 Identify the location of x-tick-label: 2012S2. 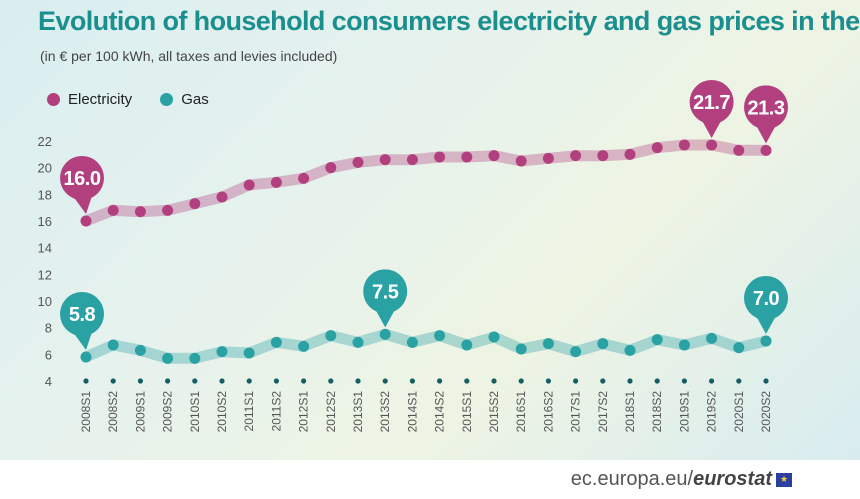
(331, 412).